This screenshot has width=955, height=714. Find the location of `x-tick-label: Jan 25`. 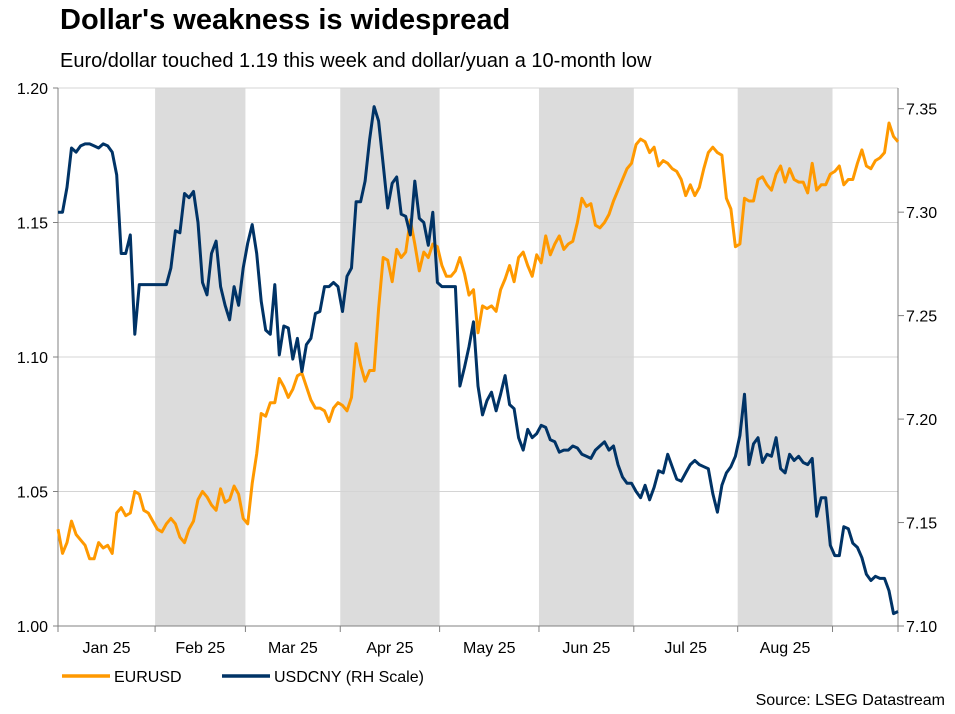

x-tick-label: Jan 25 is located at coordinates (107, 648).